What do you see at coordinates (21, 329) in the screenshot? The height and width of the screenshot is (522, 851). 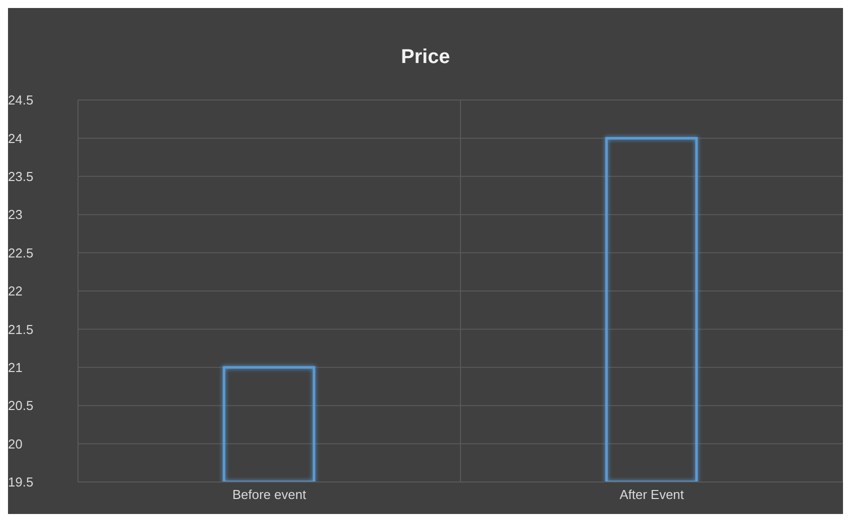 I see `y-tick-label: 21.5` at bounding box center [21, 329].